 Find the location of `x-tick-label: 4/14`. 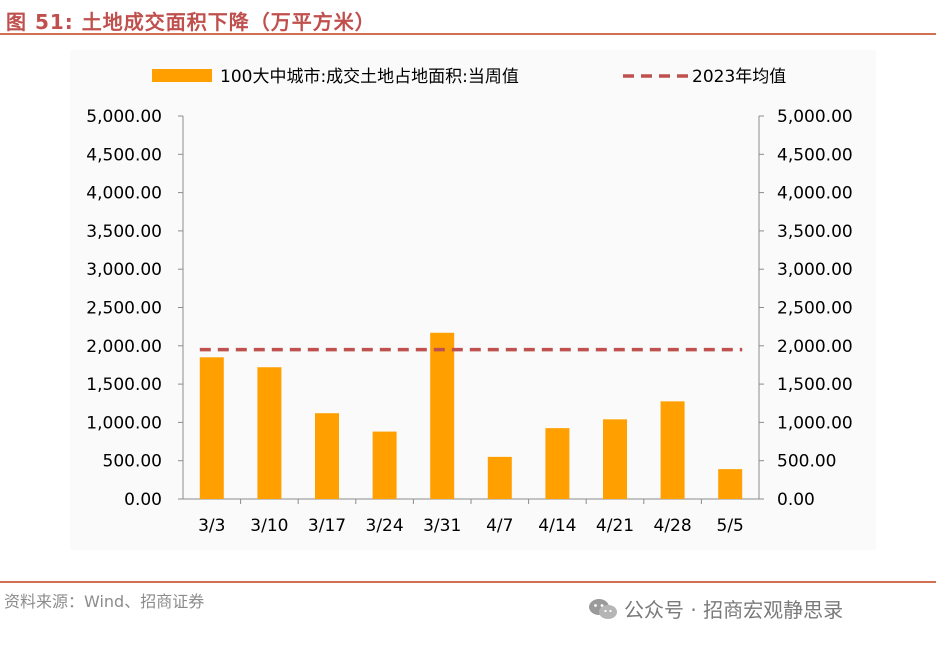

x-tick-label: 4/14 is located at coordinates (557, 526).